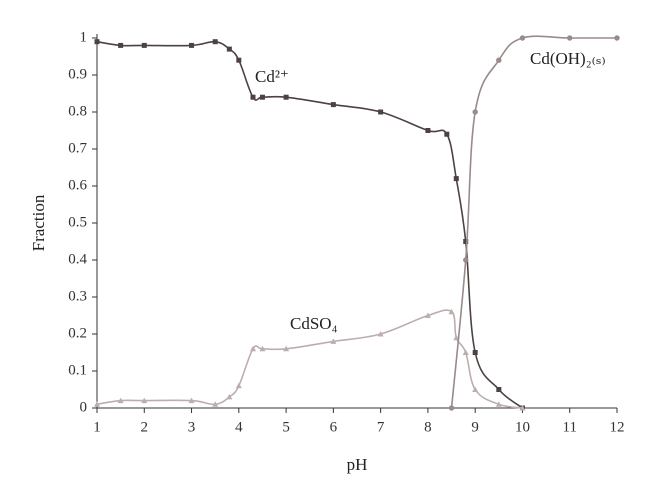  Describe the element at coordinates (334, 427) in the screenshot. I see `x-tick-label: 6` at that location.